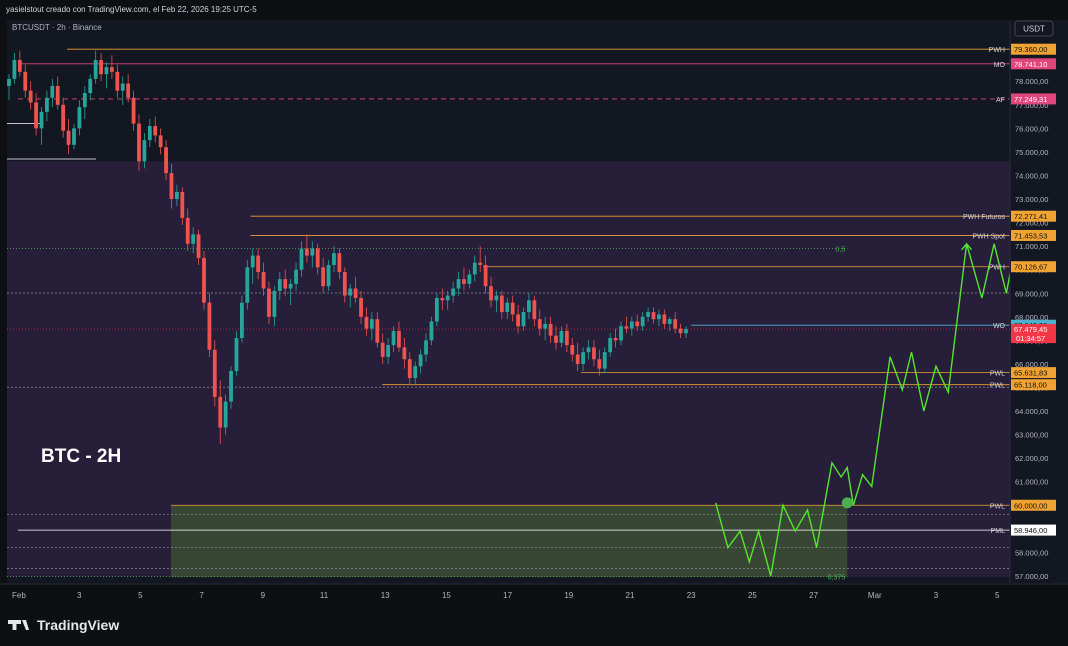 The image size is (1068, 646). What do you see at coordinates (1031, 81) in the screenshot?
I see `y-tick-label: 78.000,00` at bounding box center [1031, 81].